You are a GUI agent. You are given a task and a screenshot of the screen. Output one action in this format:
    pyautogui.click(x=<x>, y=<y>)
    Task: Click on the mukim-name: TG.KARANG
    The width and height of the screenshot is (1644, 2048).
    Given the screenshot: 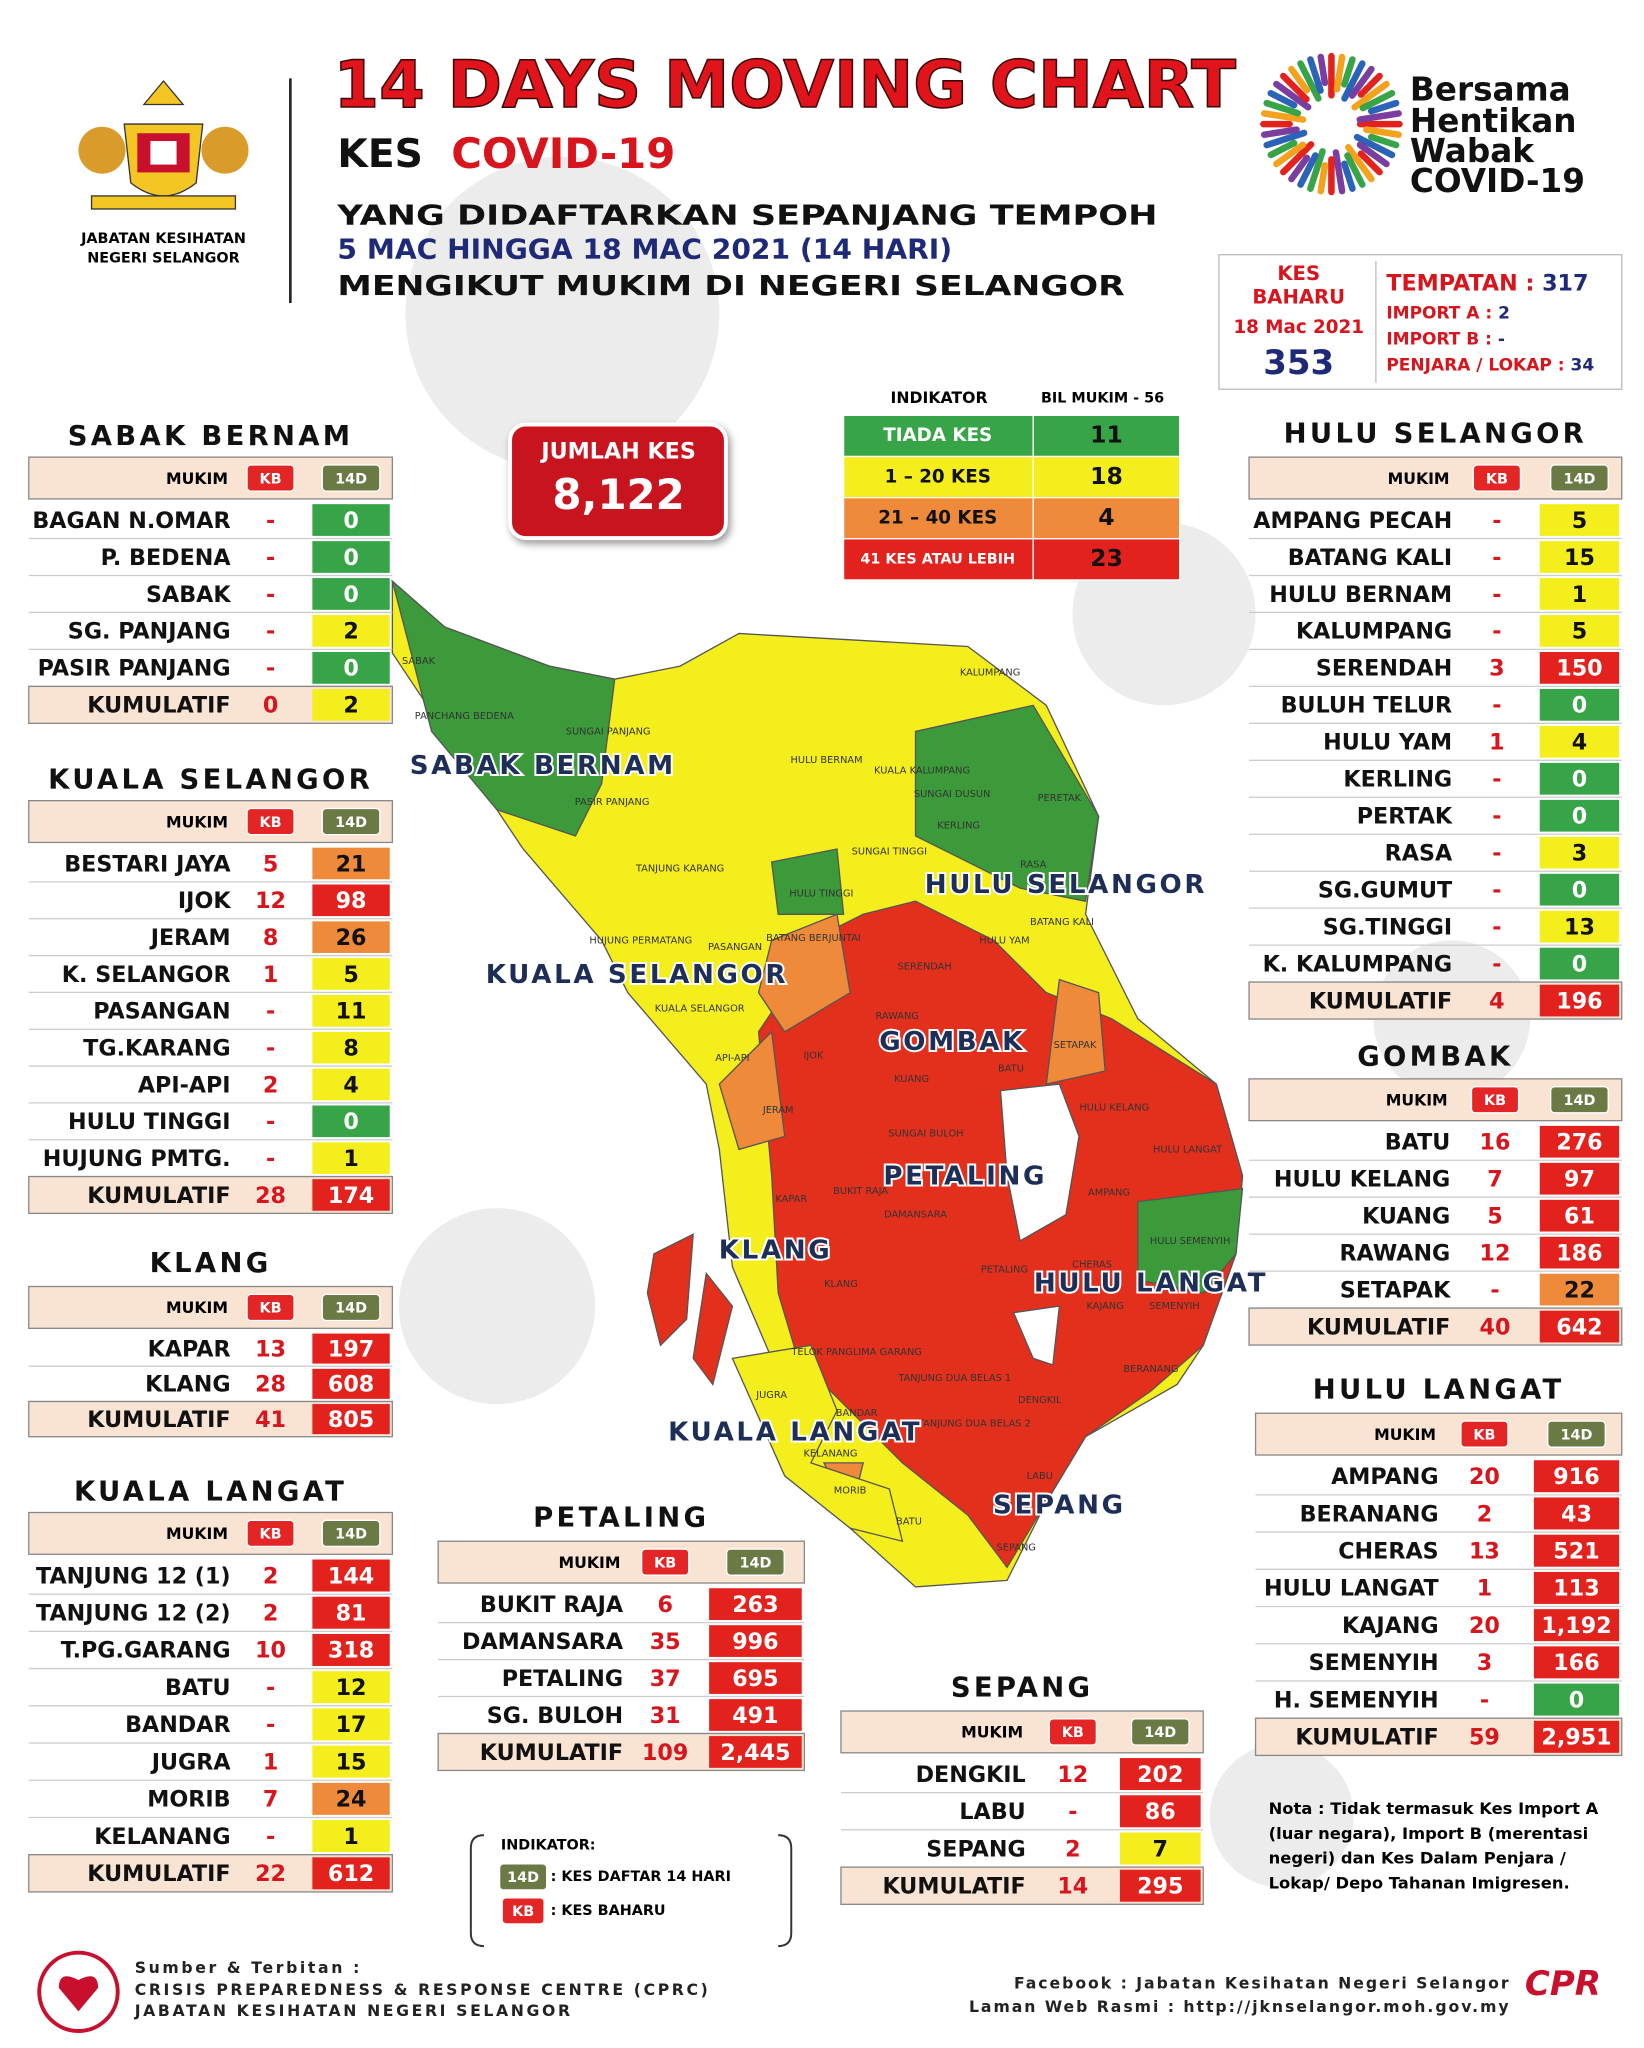 What is the action you would take?
    pyautogui.click(x=156, y=1048)
    